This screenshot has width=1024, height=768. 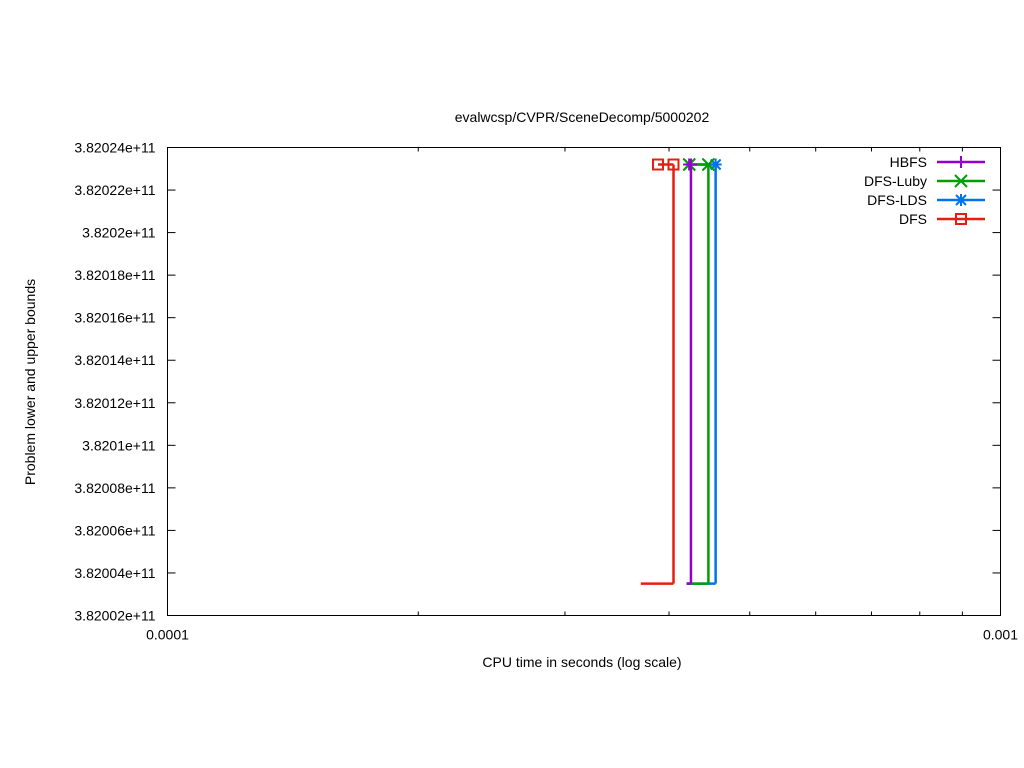 What do you see at coordinates (167, 635) in the screenshot?
I see `x-tick-label: 0.0001` at bounding box center [167, 635].